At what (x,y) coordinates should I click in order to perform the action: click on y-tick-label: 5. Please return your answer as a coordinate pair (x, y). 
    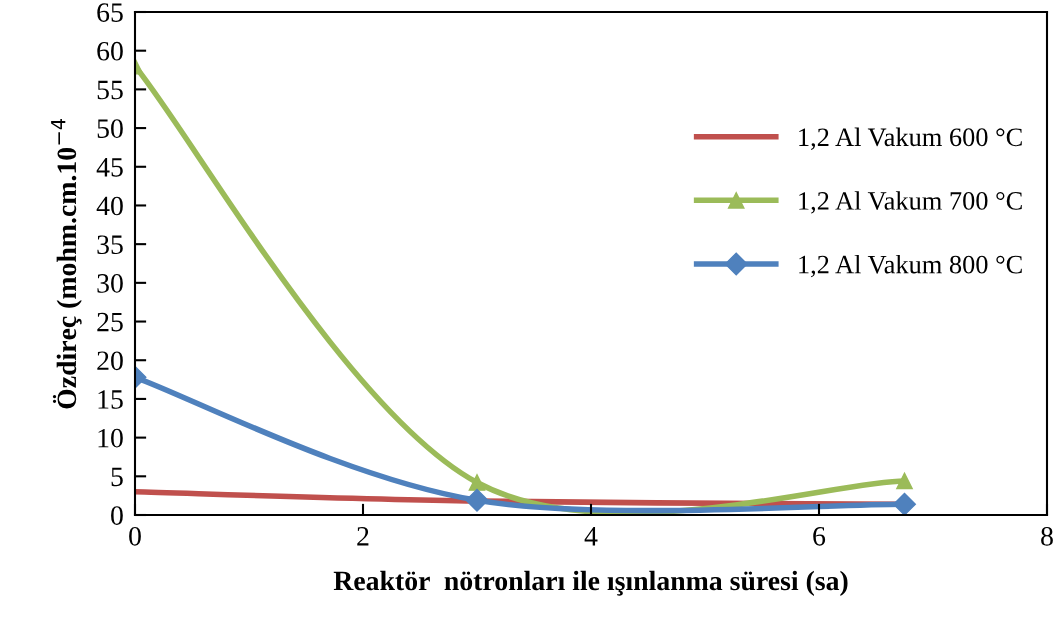
    Looking at the image, I should click on (117, 477).